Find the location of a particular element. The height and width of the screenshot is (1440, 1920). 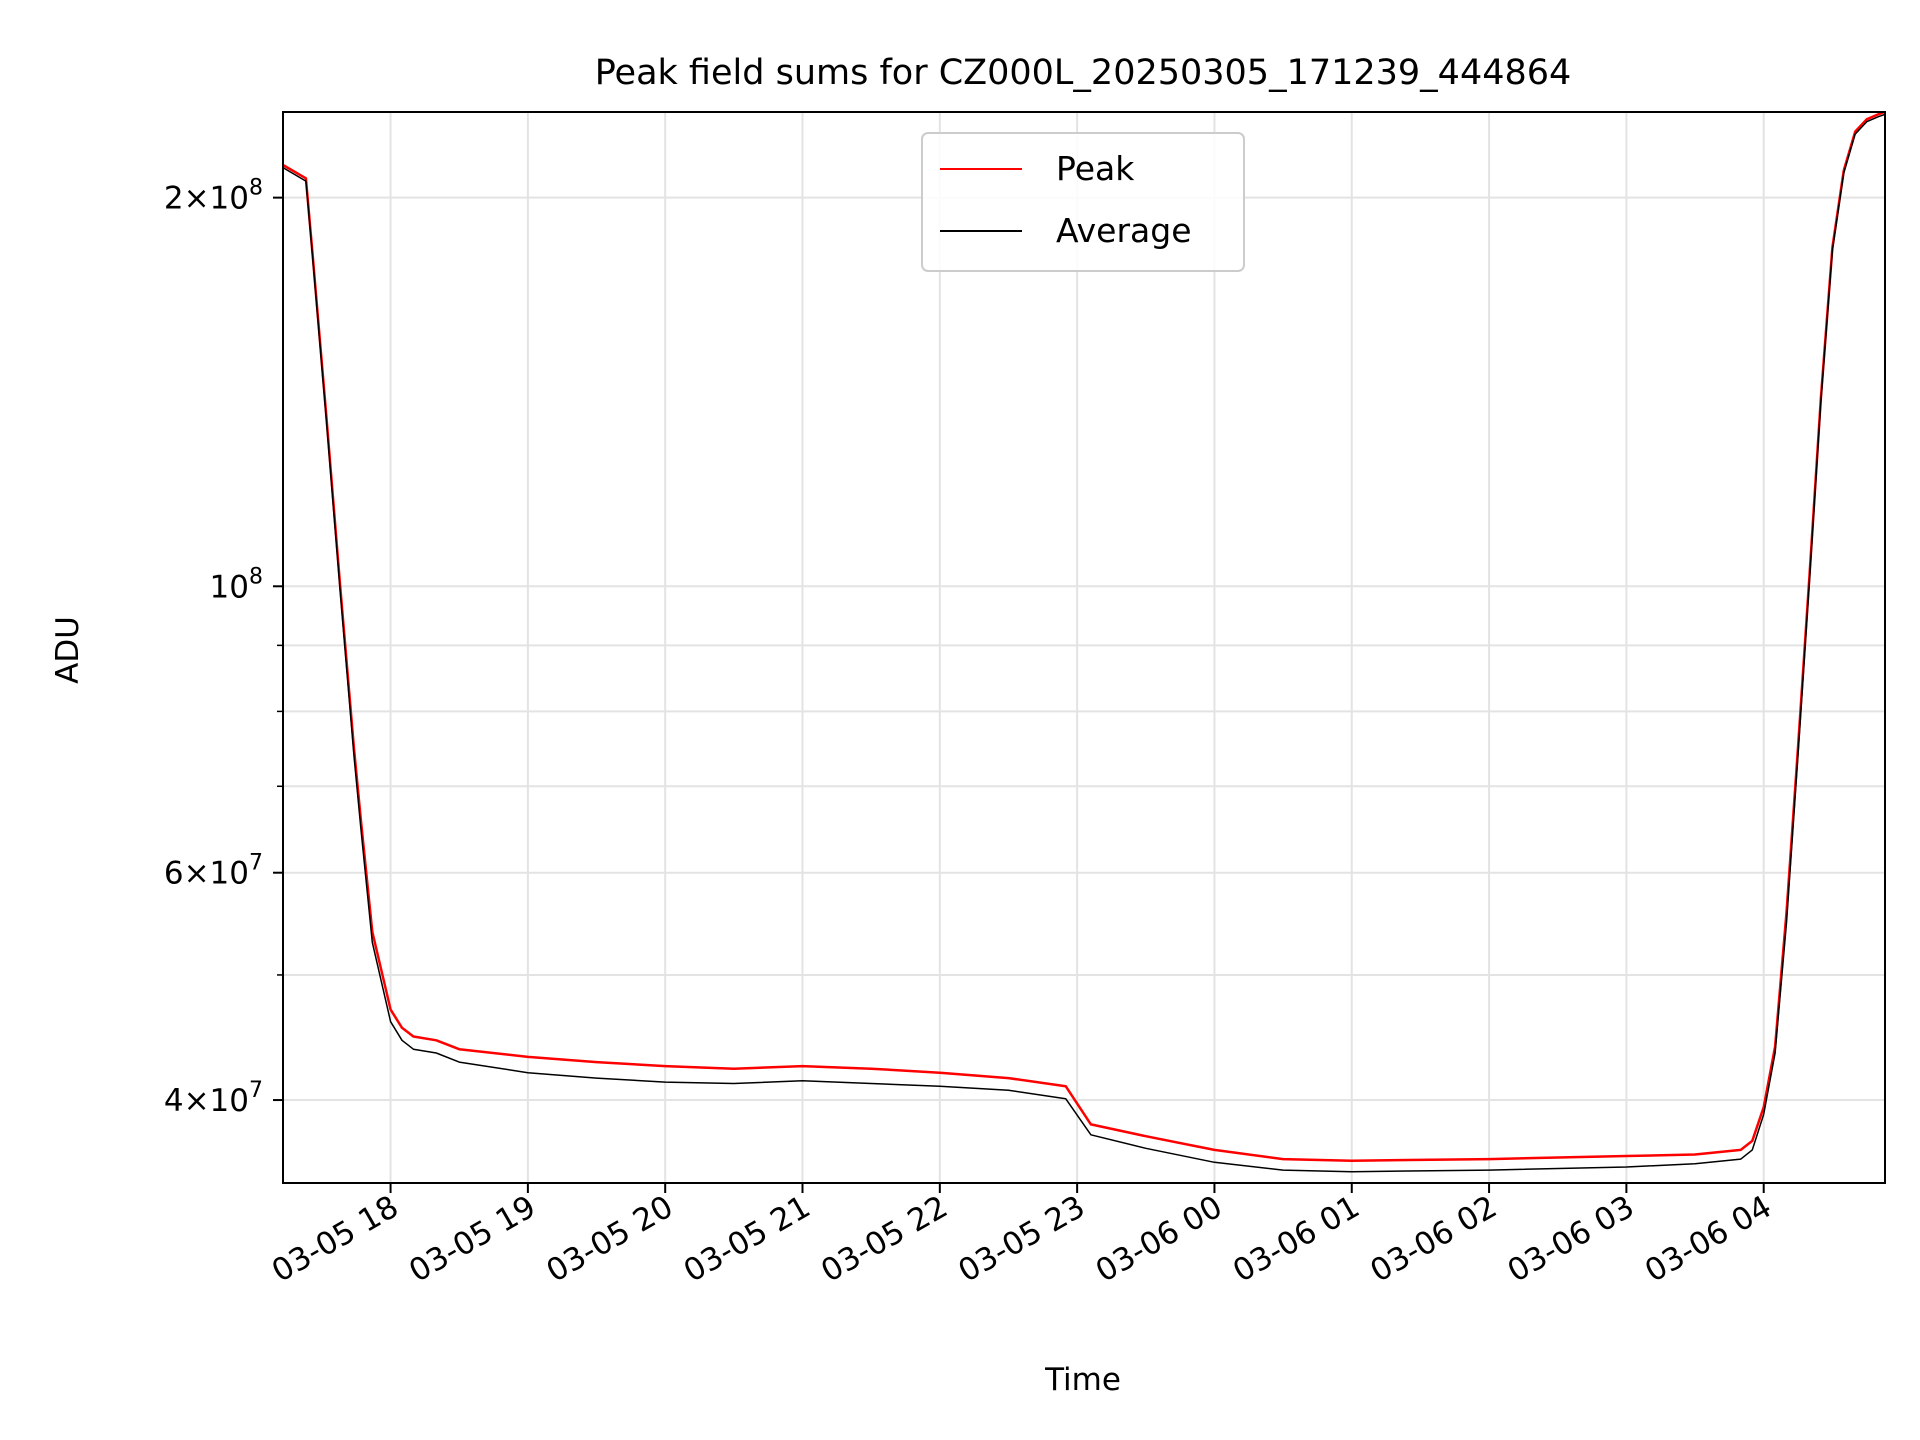

legend-label: Average is located at coordinates (1124, 230).